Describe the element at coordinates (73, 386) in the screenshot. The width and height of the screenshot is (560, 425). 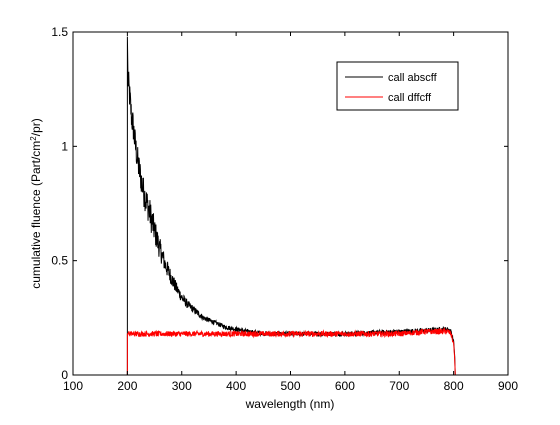
I see `x-tick-label: 100` at that location.